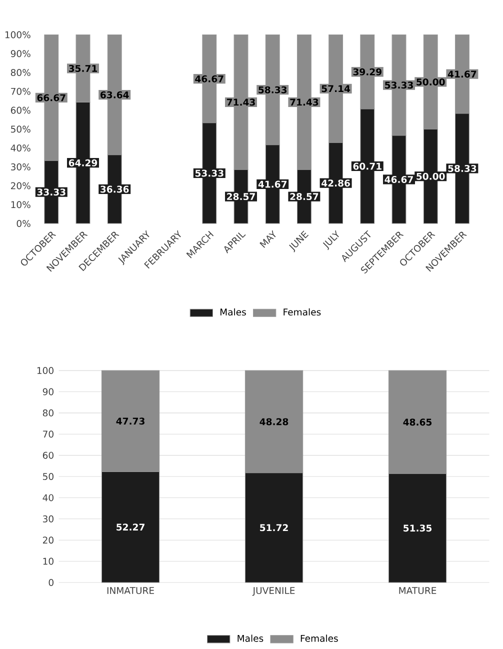  What do you see at coordinates (48, 518) in the screenshot?
I see `y-tick-label: 30` at bounding box center [48, 518].